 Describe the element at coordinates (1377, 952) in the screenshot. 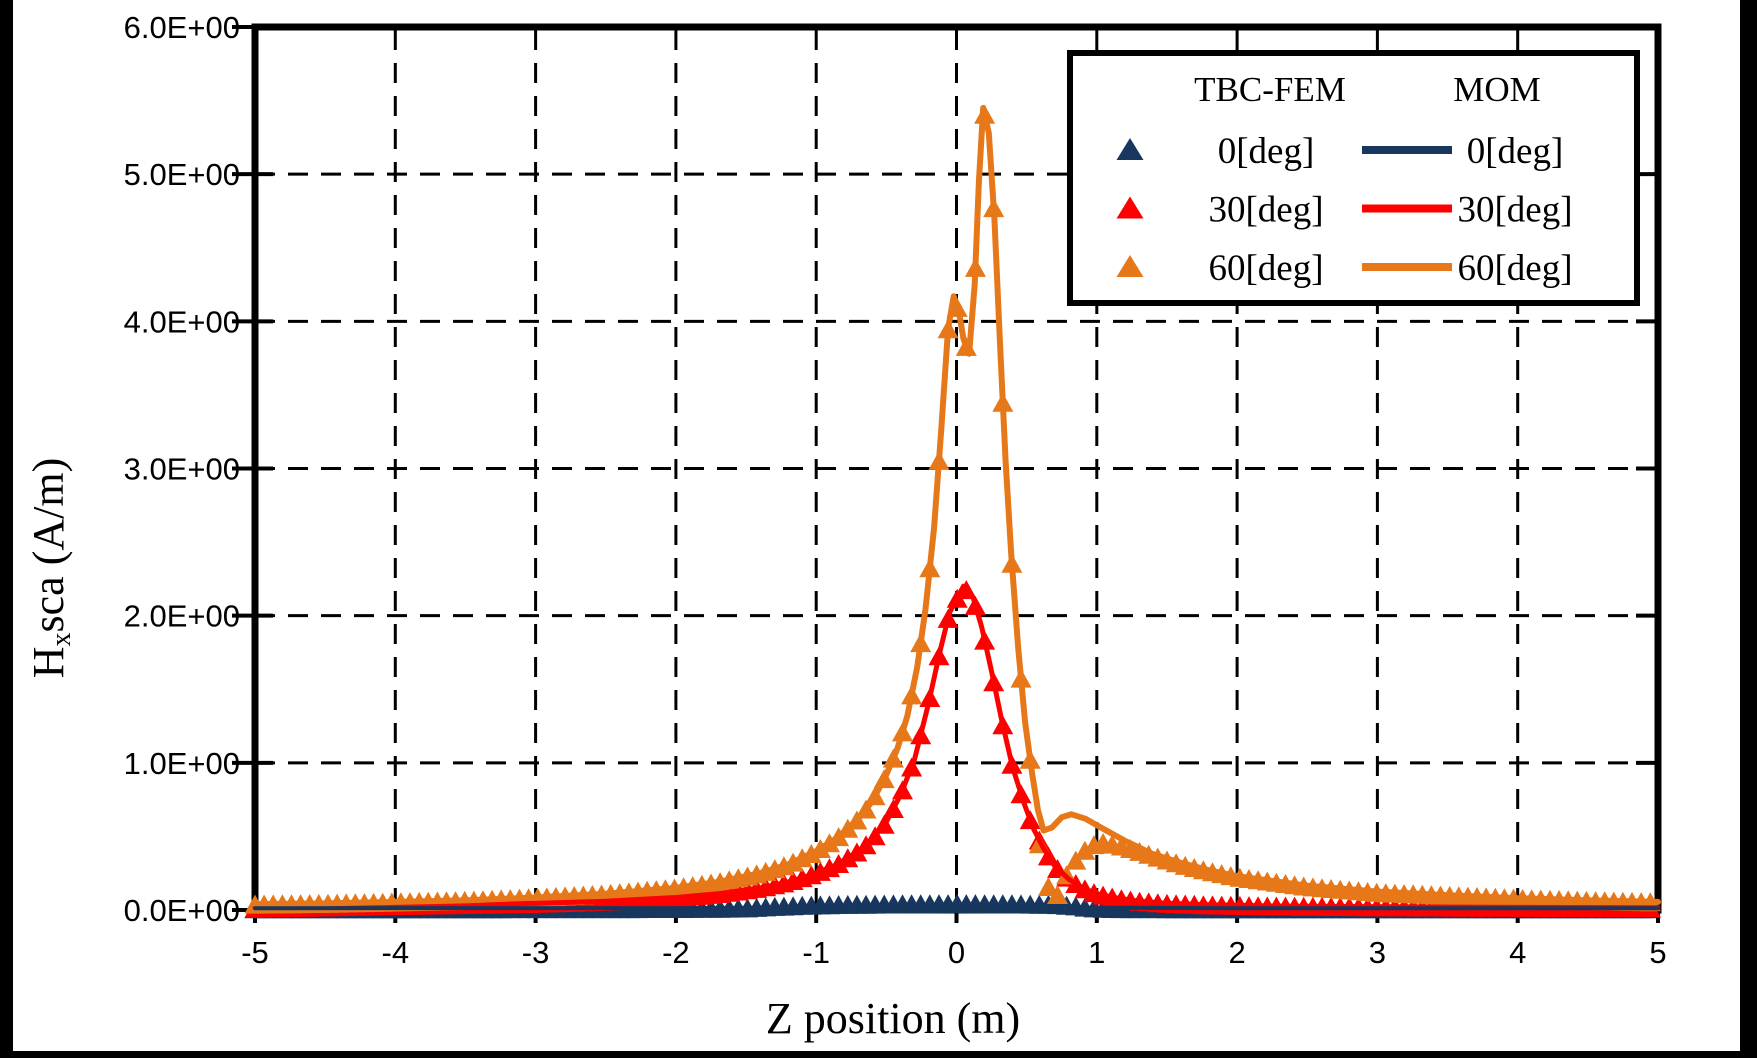

I see `x-tick-label: 3` at that location.